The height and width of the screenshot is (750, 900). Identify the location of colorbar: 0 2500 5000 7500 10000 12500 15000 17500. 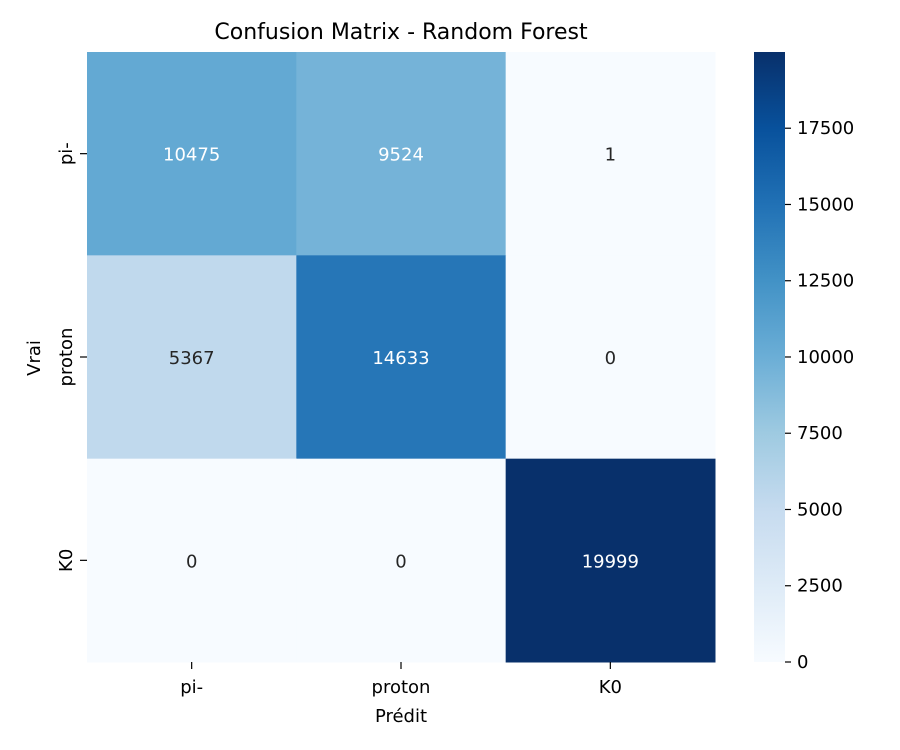
(804, 362).